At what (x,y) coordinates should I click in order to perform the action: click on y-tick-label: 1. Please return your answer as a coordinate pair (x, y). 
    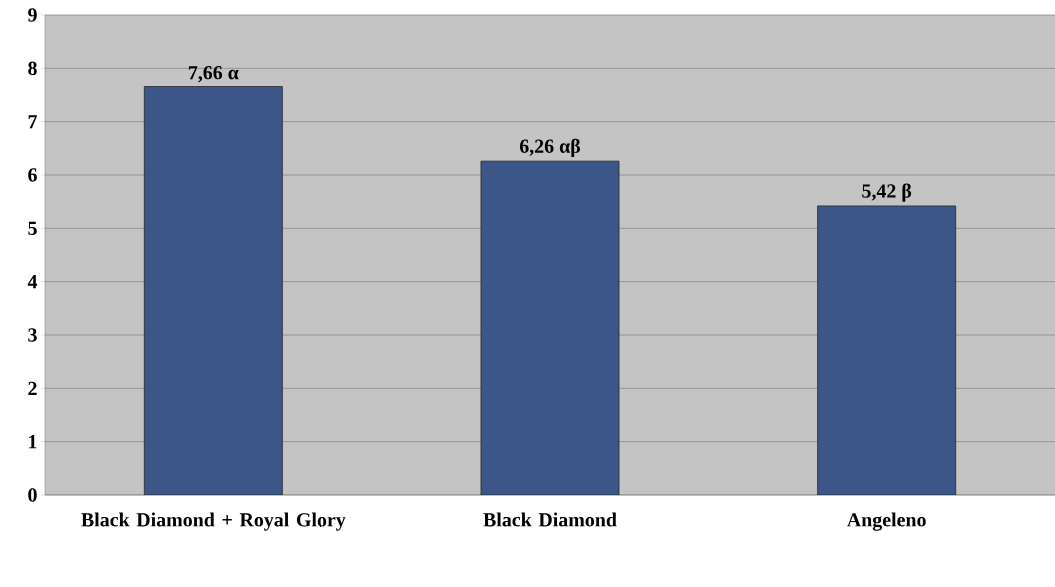
    Looking at the image, I should click on (33, 442).